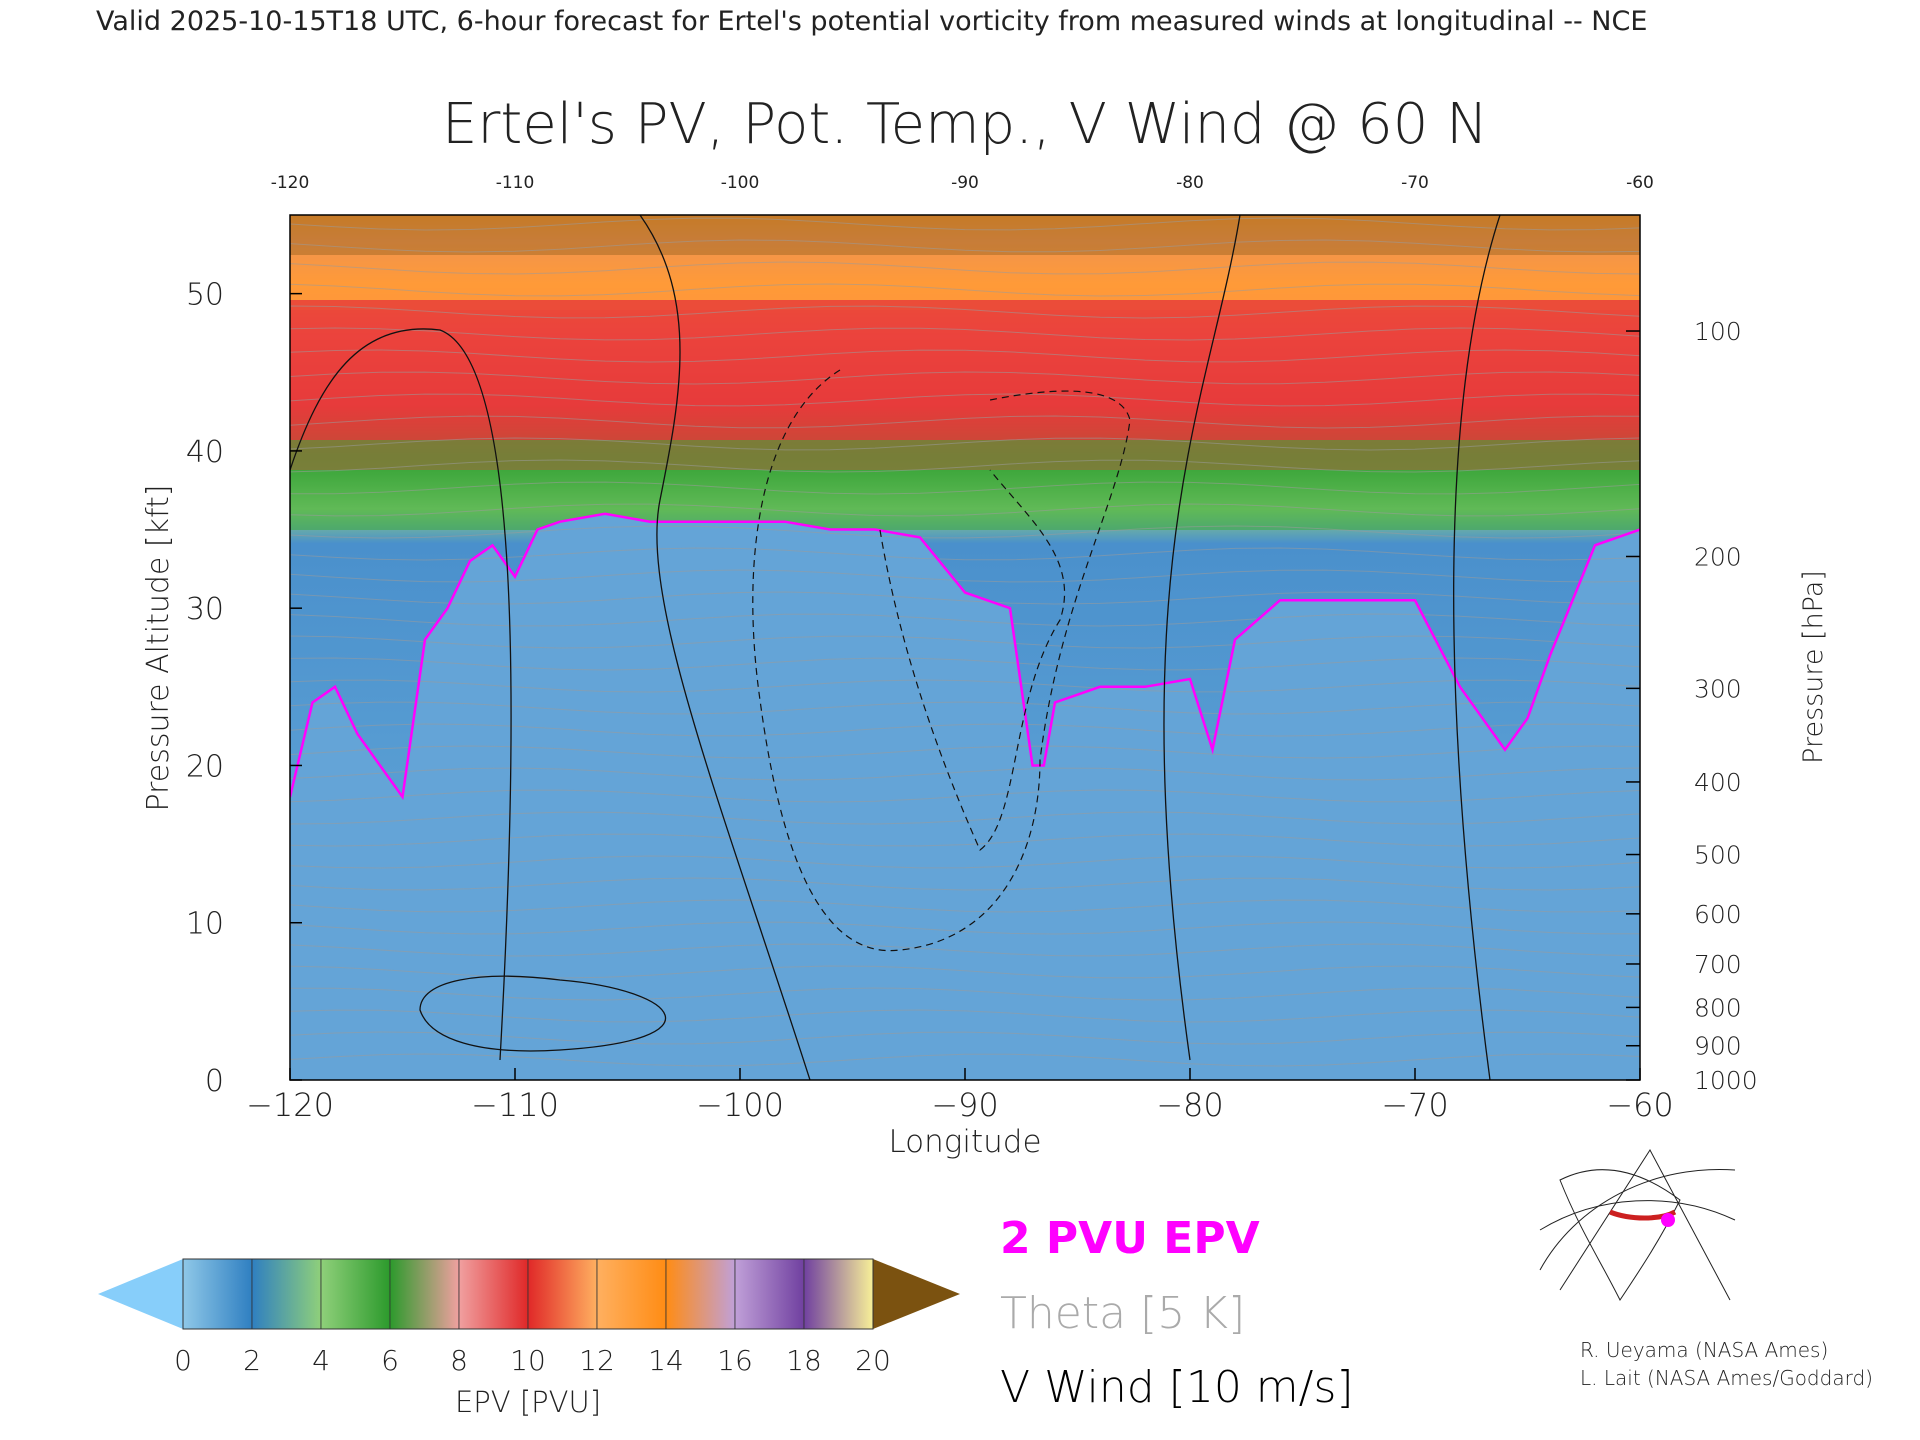 The image size is (1920, 1440). Describe the element at coordinates (1718, 688) in the screenshot. I see `pressure-tick-label: 300` at that location.